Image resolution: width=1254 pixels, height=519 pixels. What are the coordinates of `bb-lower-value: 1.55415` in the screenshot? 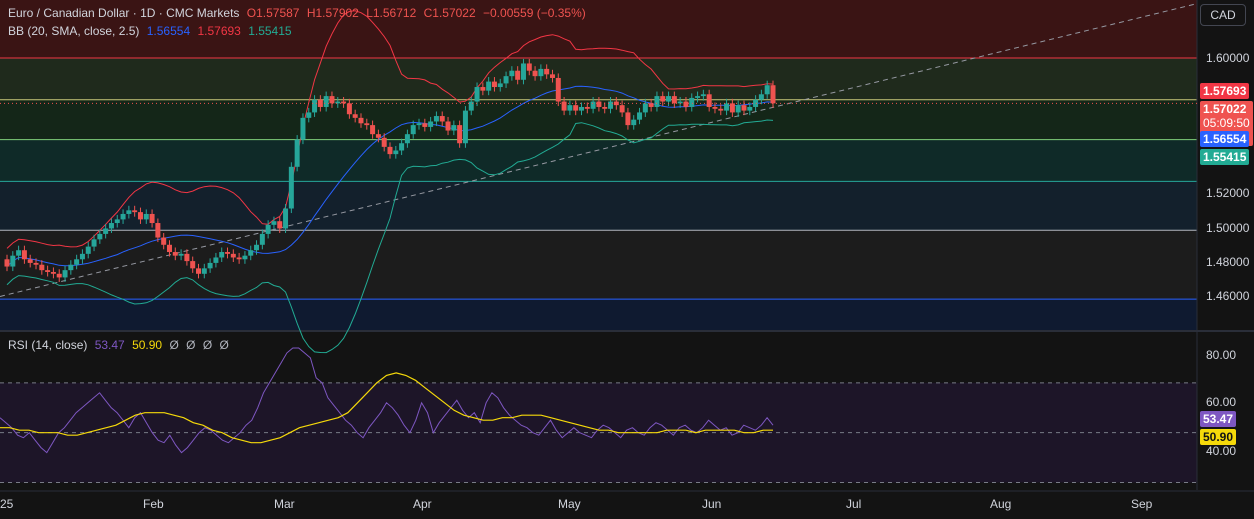 It's located at (270, 31).